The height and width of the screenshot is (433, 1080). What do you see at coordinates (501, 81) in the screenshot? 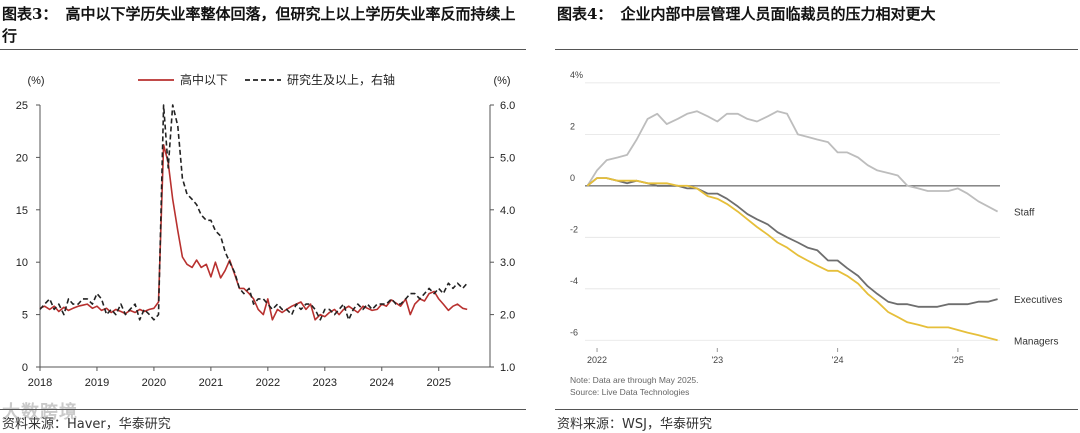
I see `right-axis-unit: (%)` at bounding box center [501, 81].